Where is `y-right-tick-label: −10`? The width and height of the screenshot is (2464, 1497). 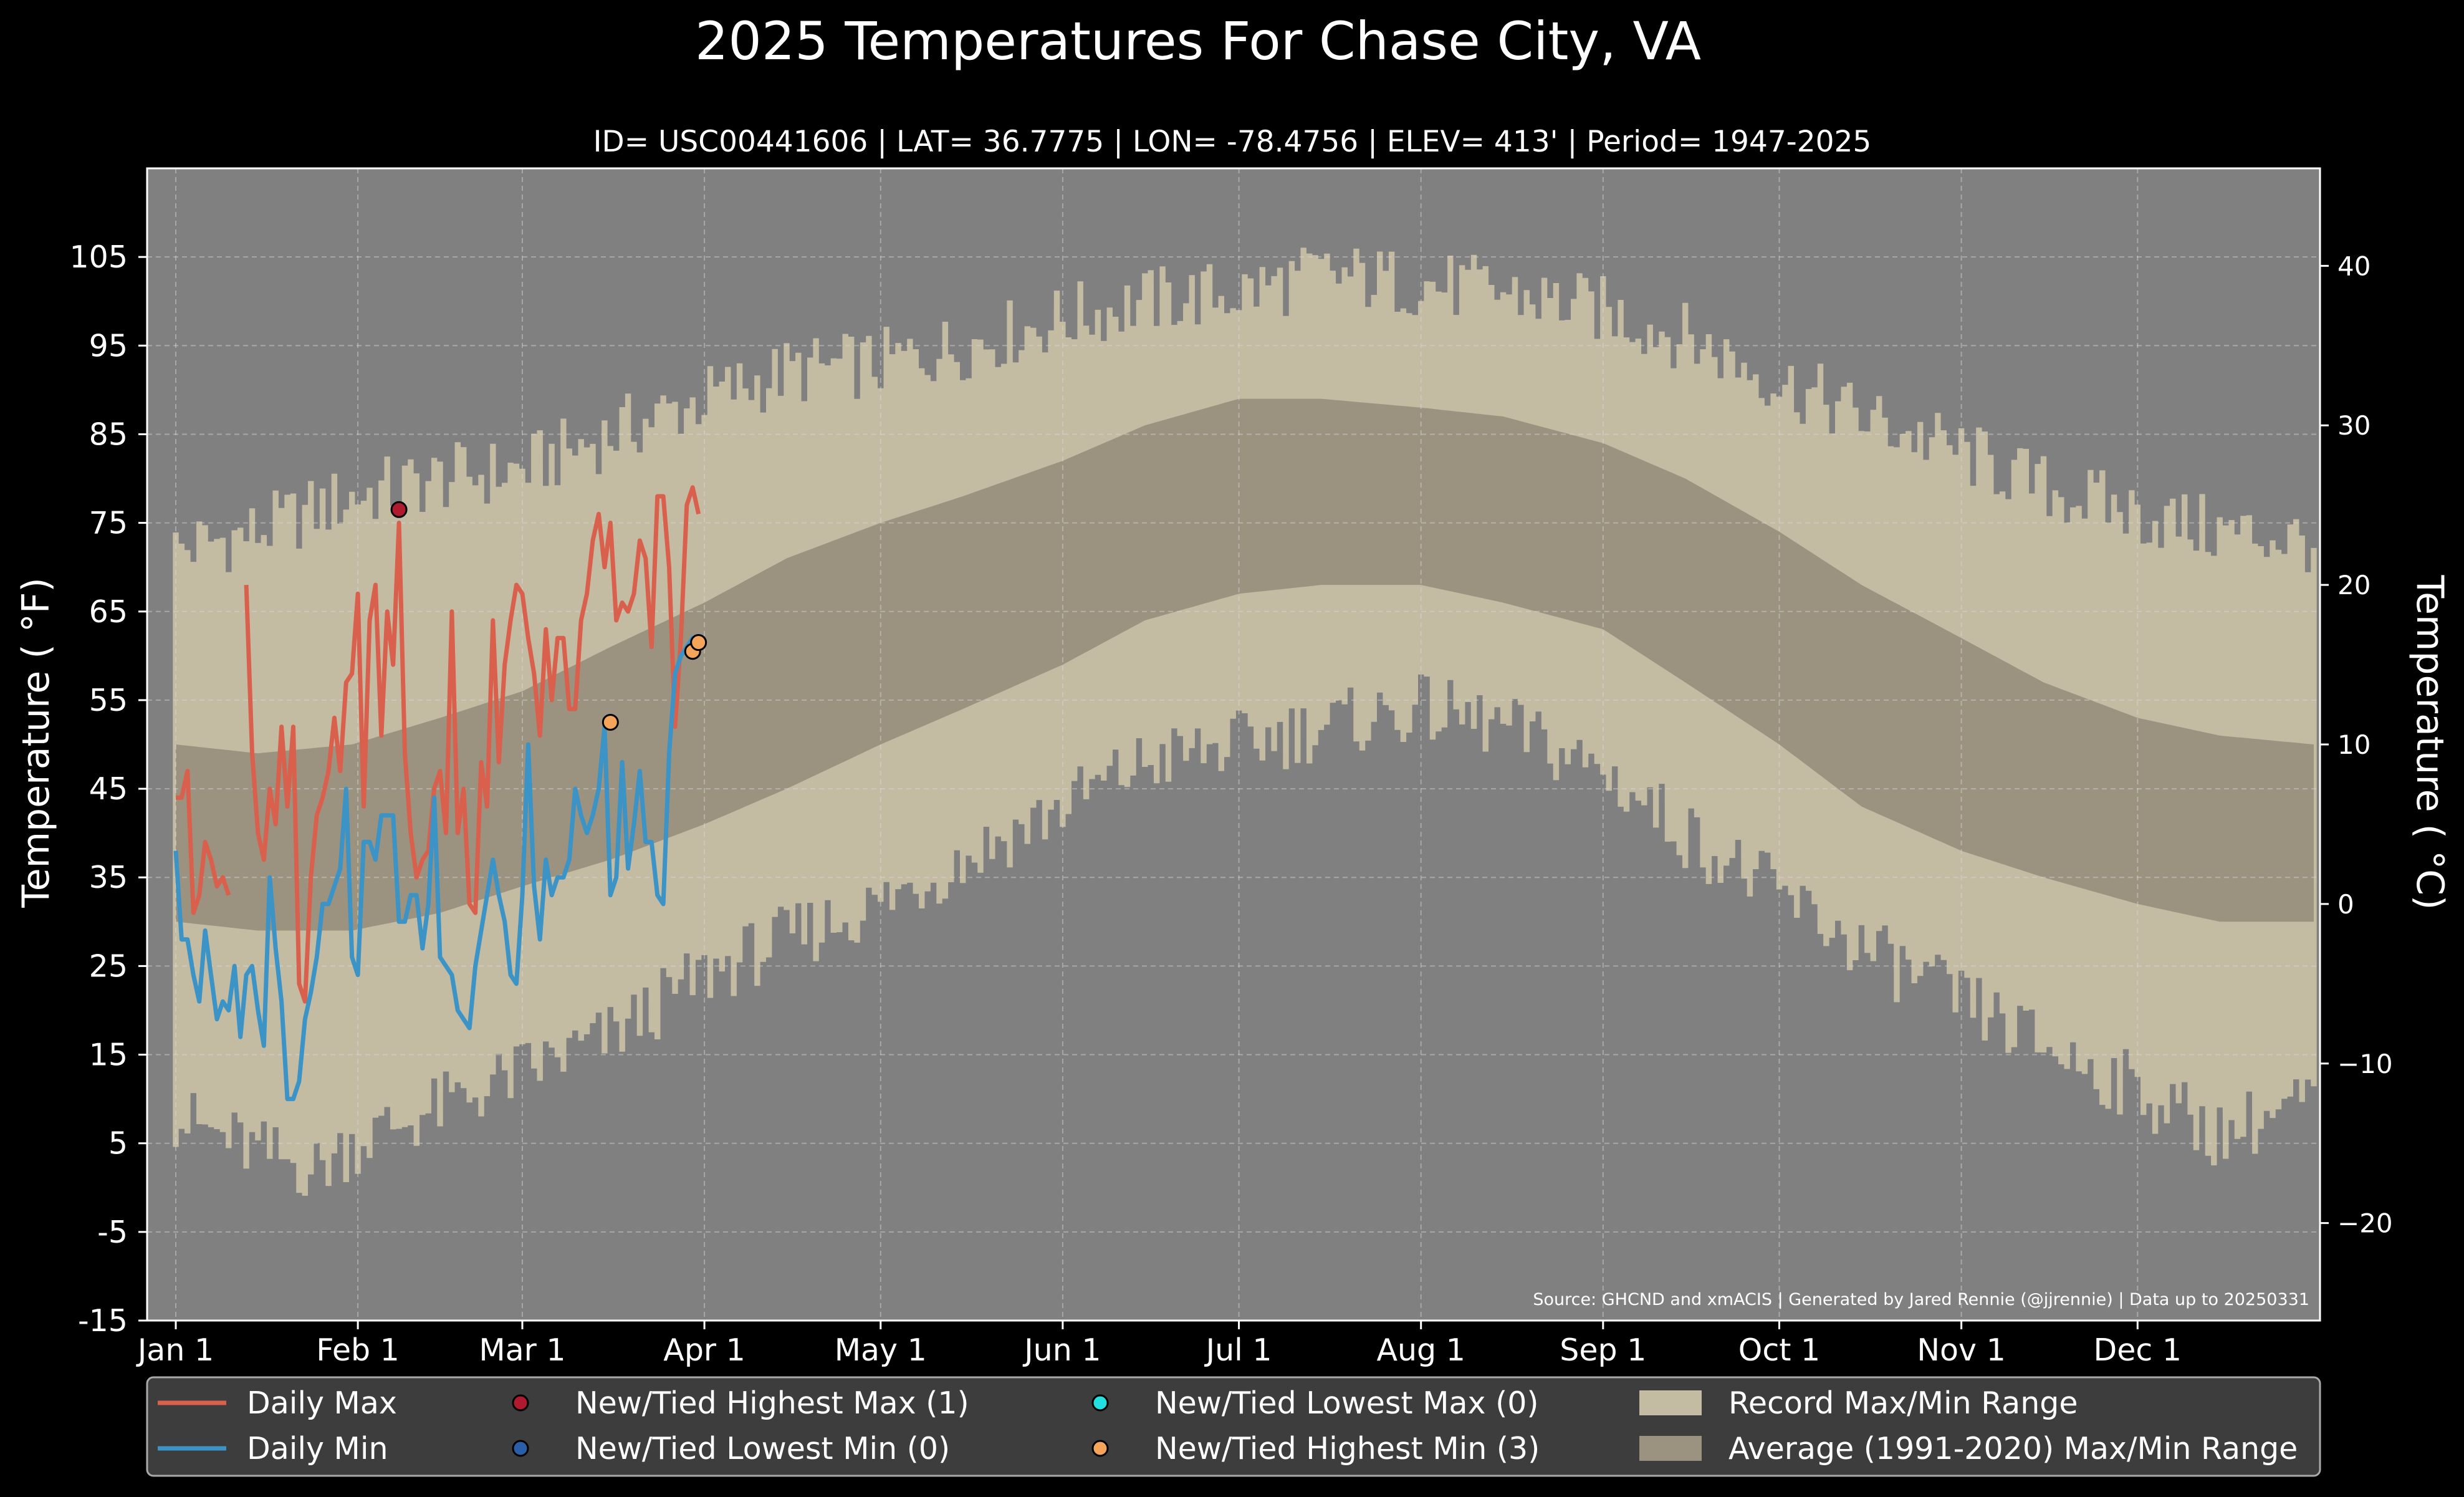
y-right-tick-label: −10 is located at coordinates (2365, 1064).